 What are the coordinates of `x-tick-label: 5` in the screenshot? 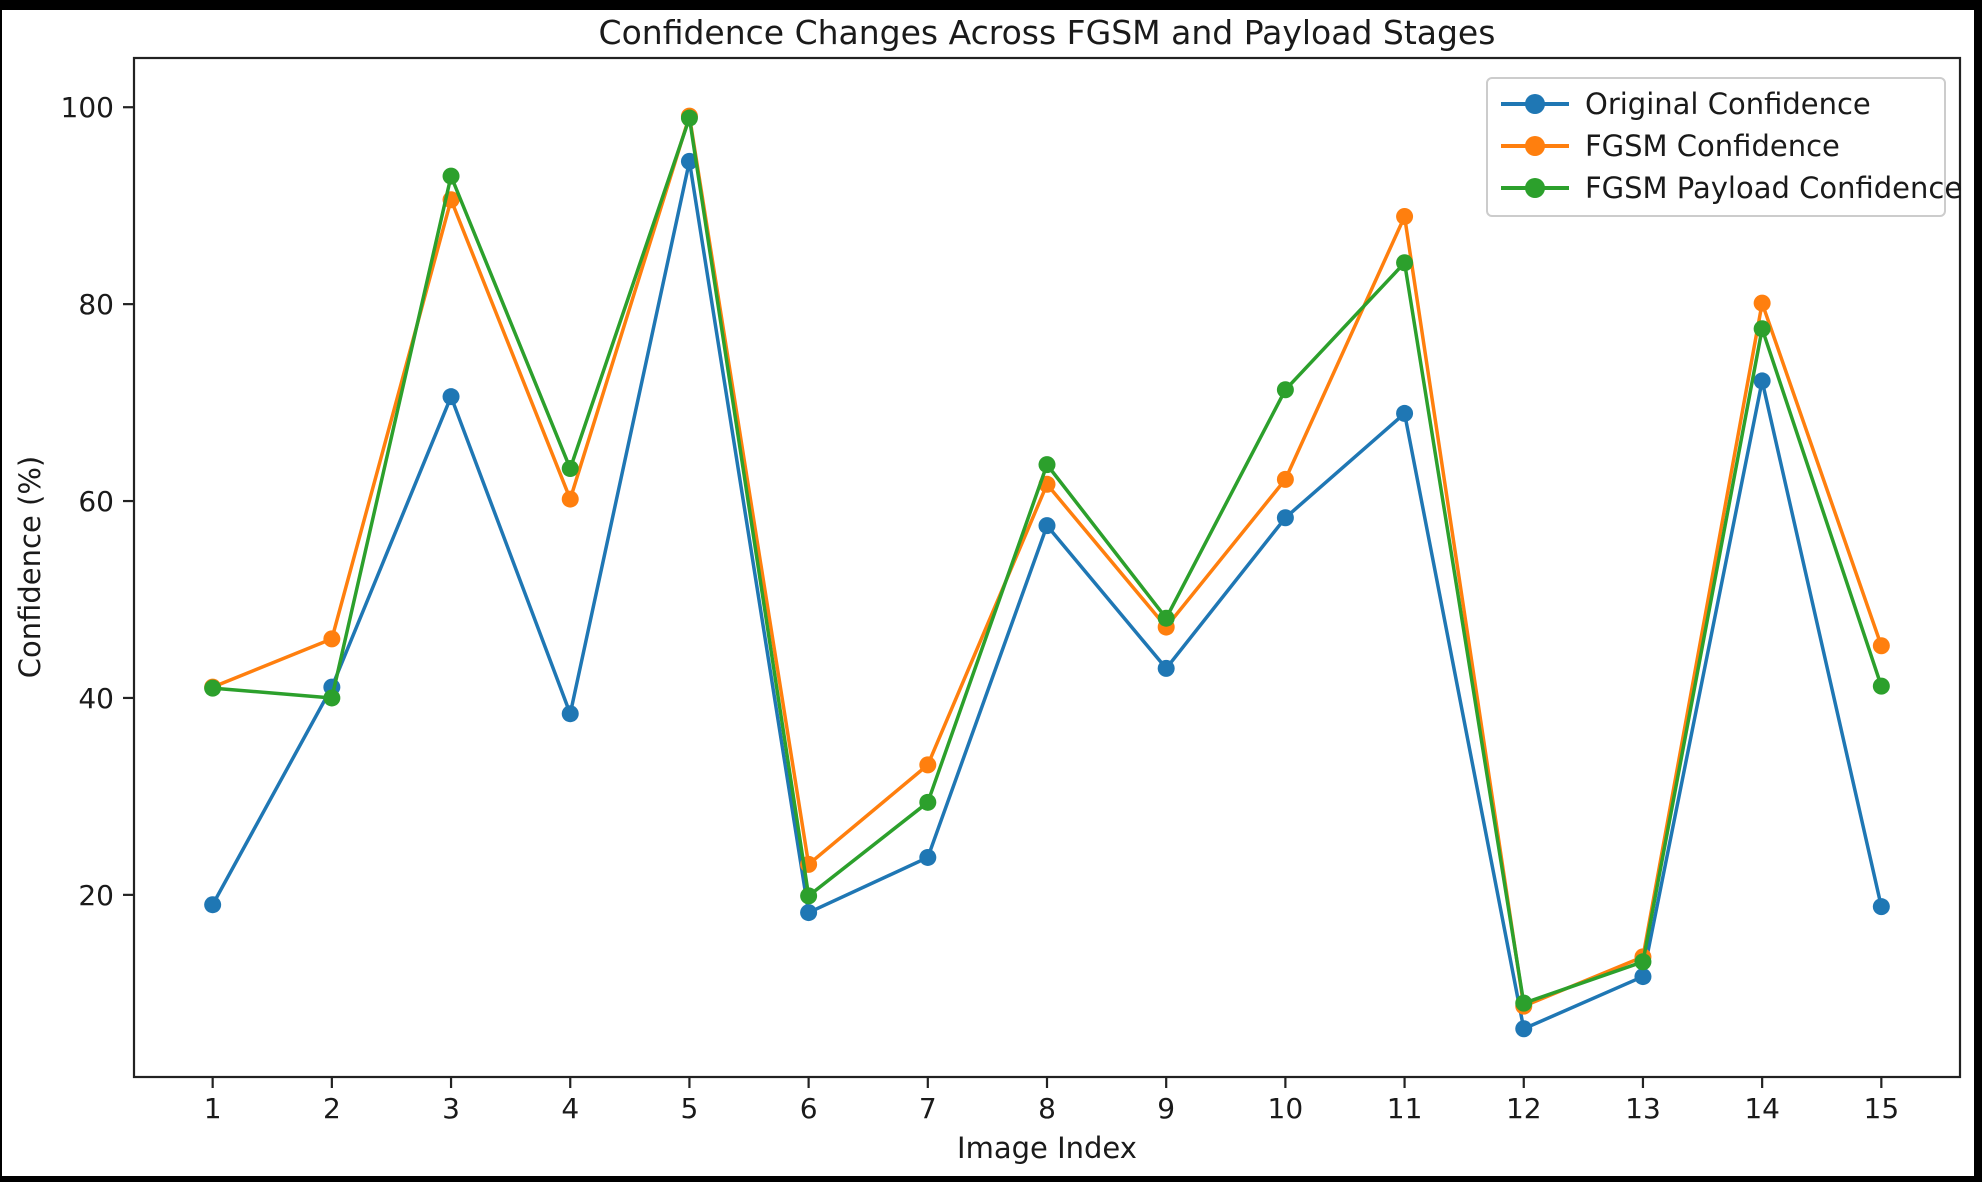 It's located at (690, 1108).